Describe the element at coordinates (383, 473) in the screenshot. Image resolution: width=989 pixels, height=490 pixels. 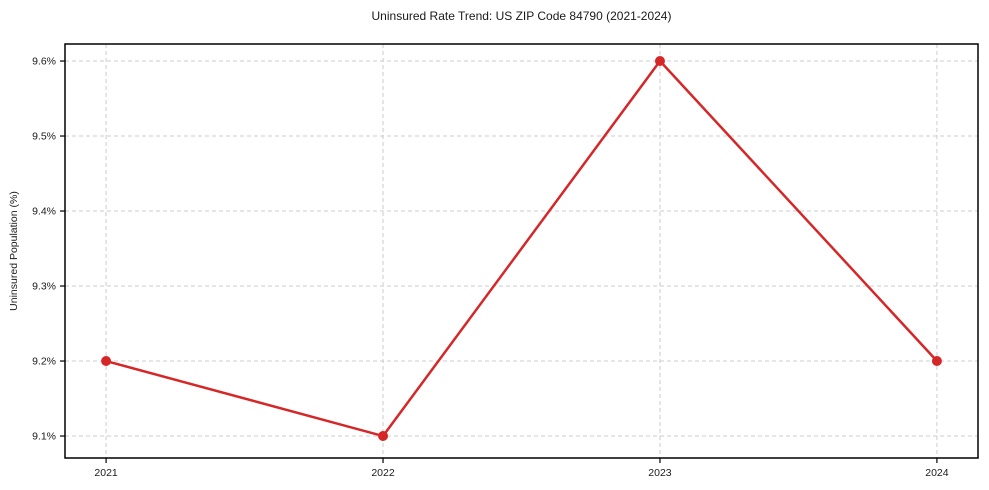
I see `x-tick-label: 2022` at that location.